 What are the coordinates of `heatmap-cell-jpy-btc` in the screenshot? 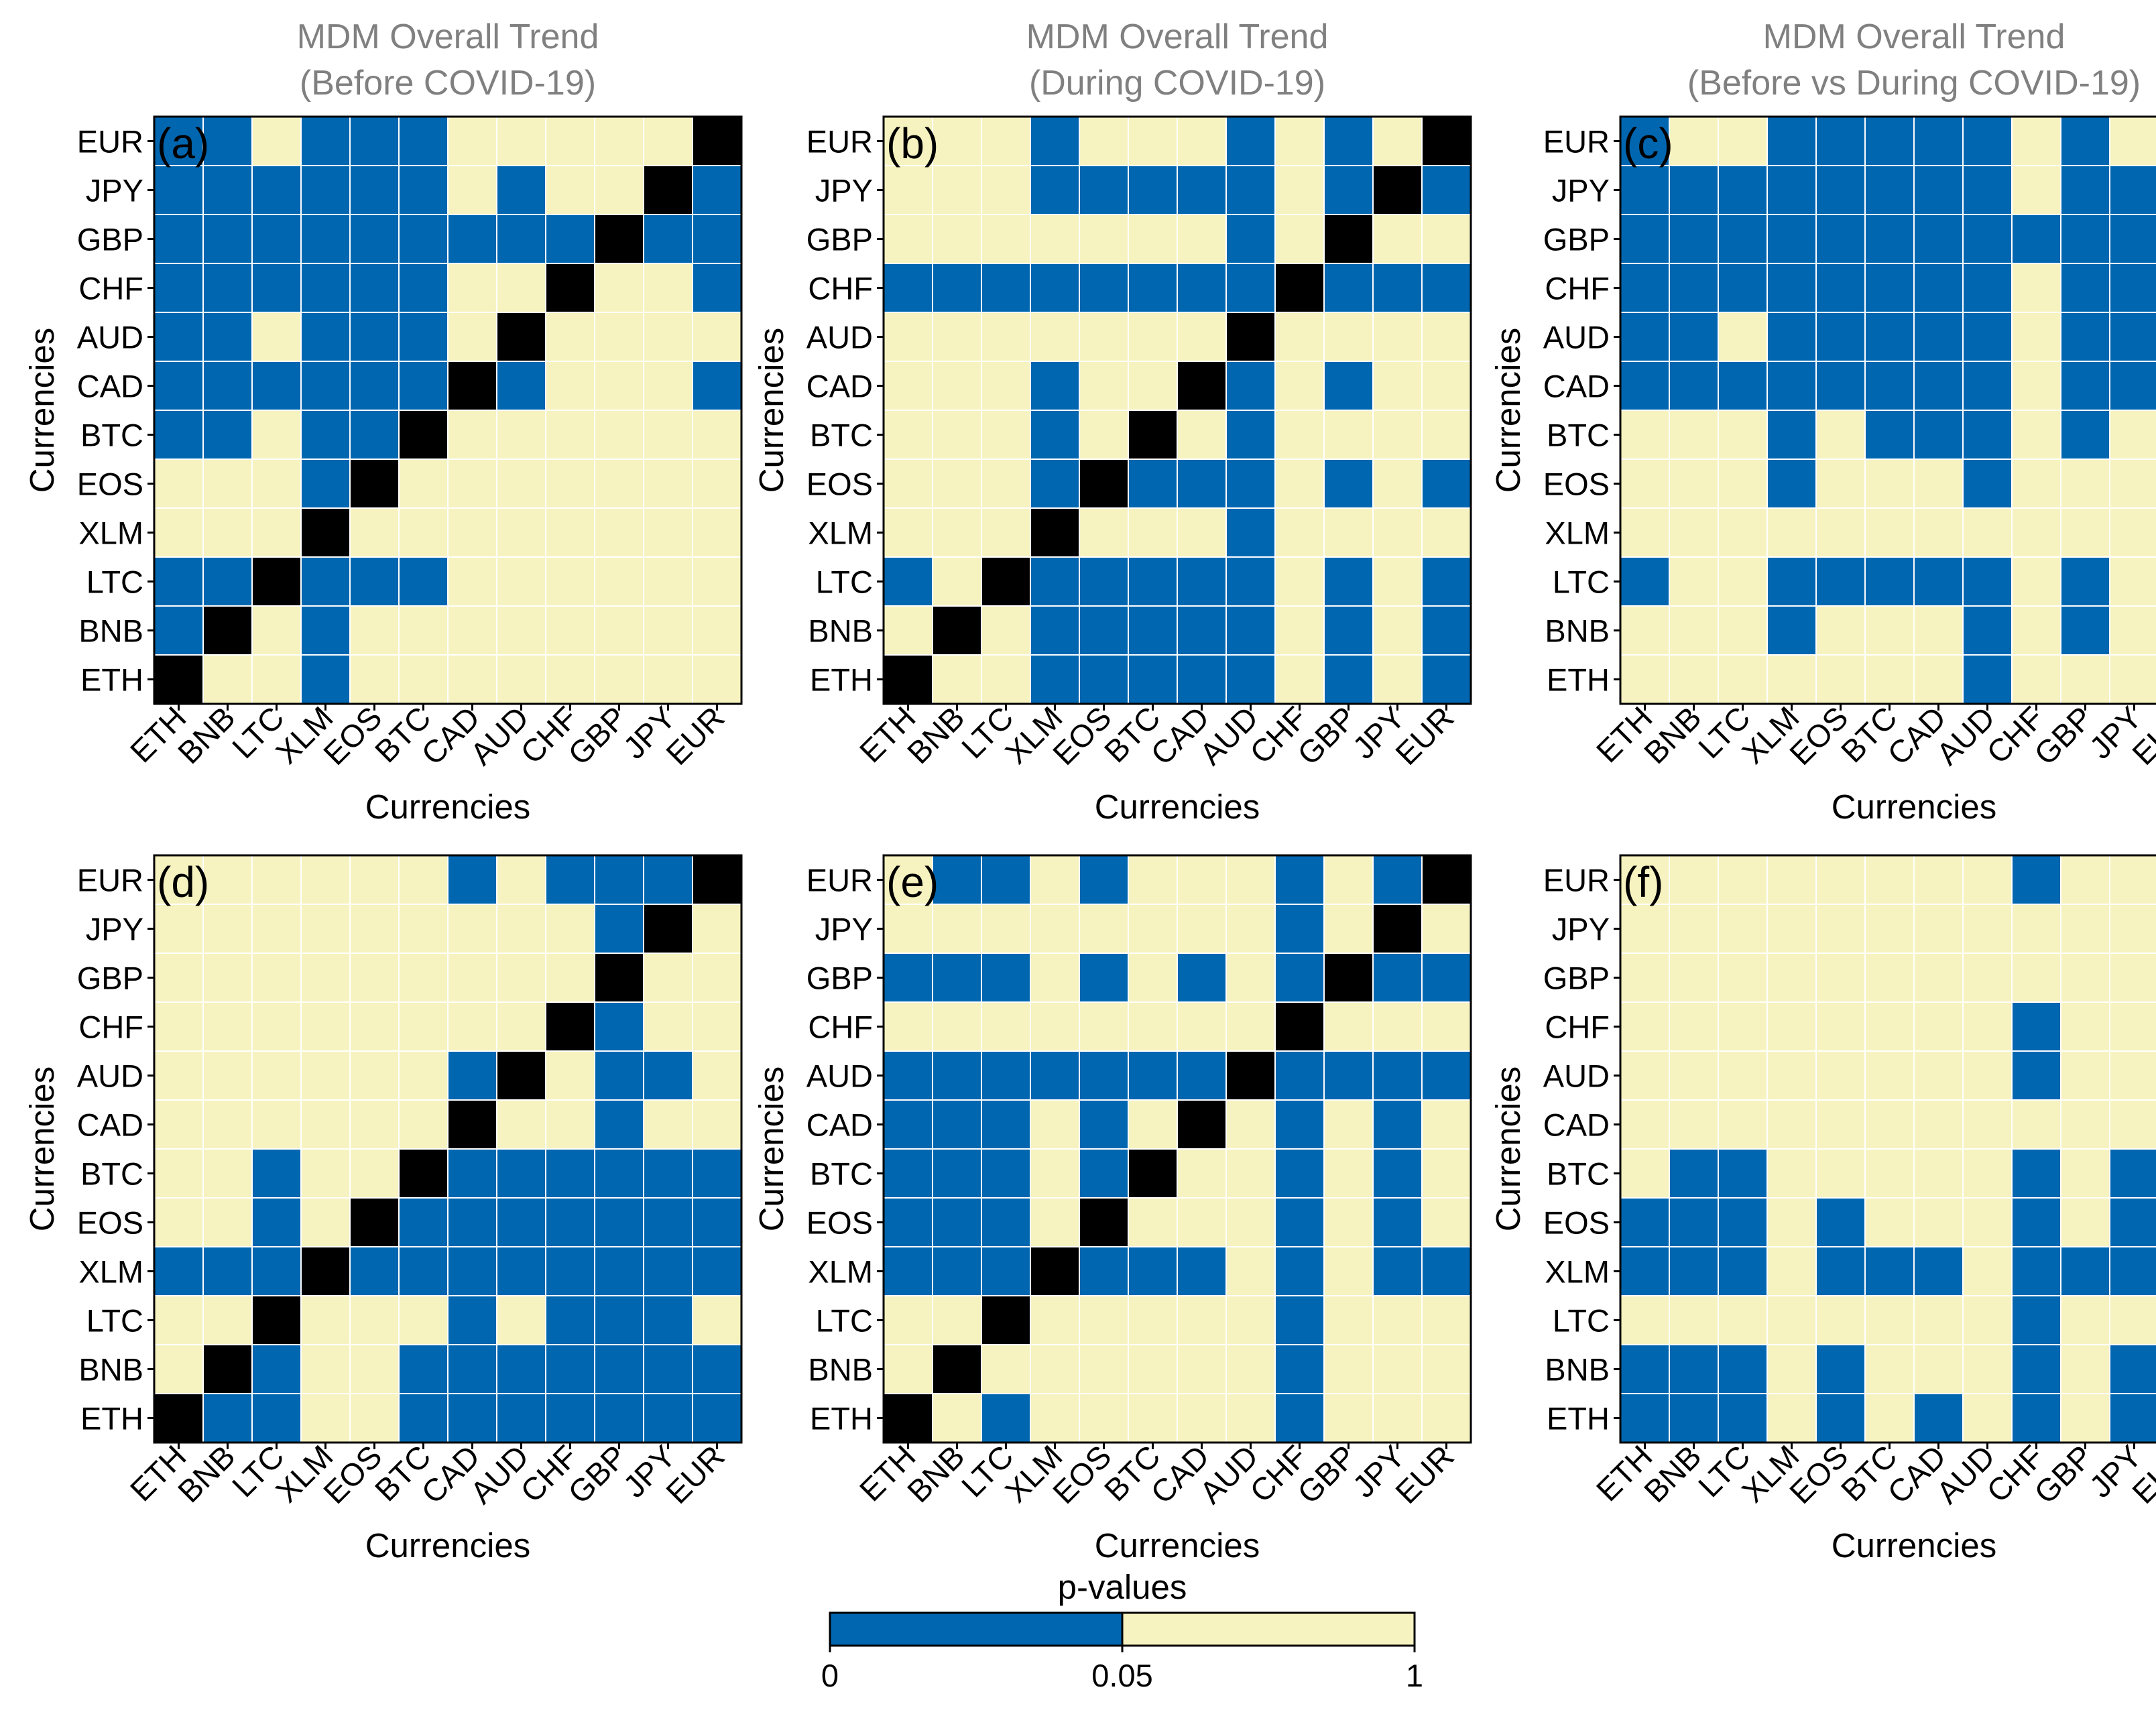 It's located at (1890, 190).